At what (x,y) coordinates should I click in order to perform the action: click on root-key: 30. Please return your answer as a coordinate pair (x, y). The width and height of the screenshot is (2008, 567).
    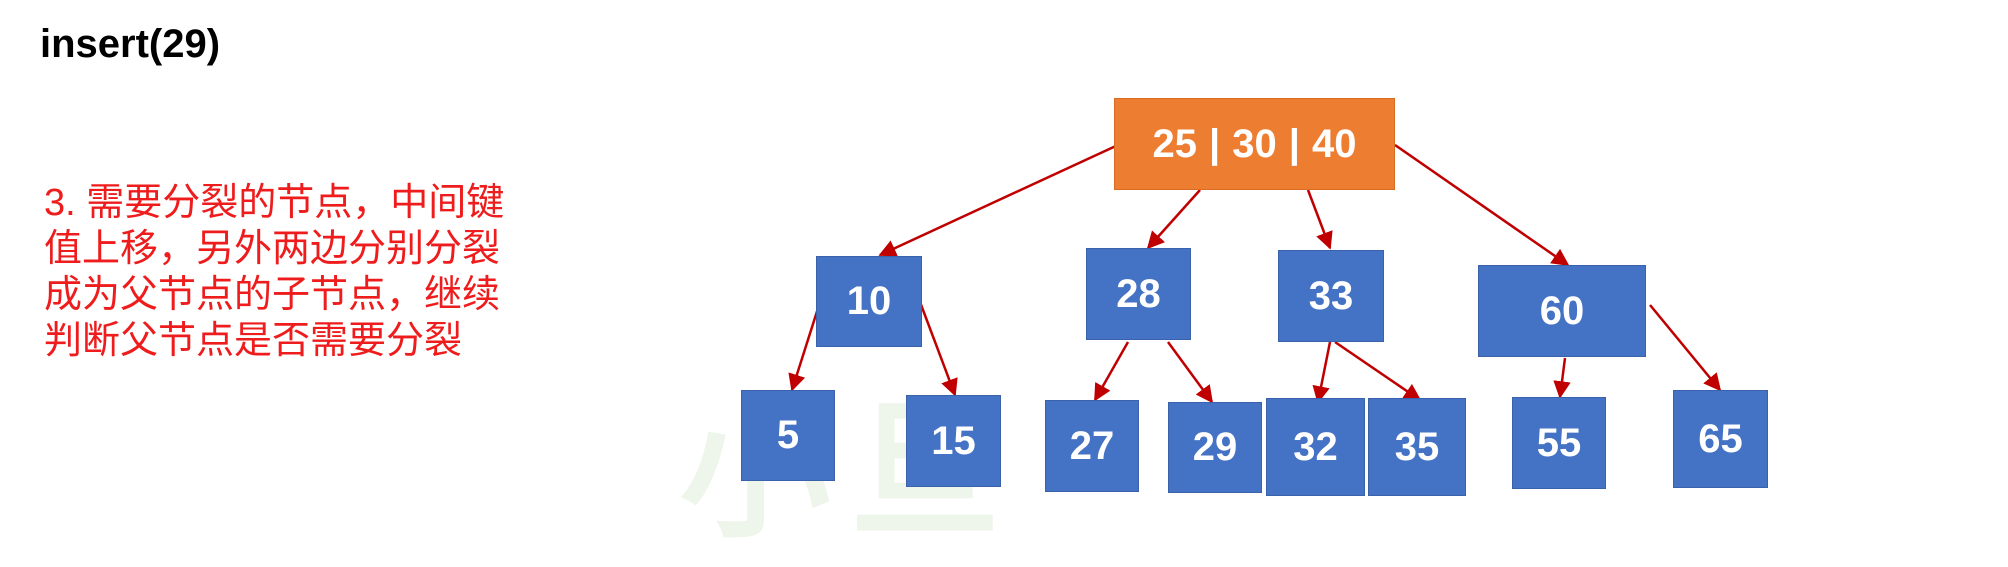
    Looking at the image, I should click on (1254, 143).